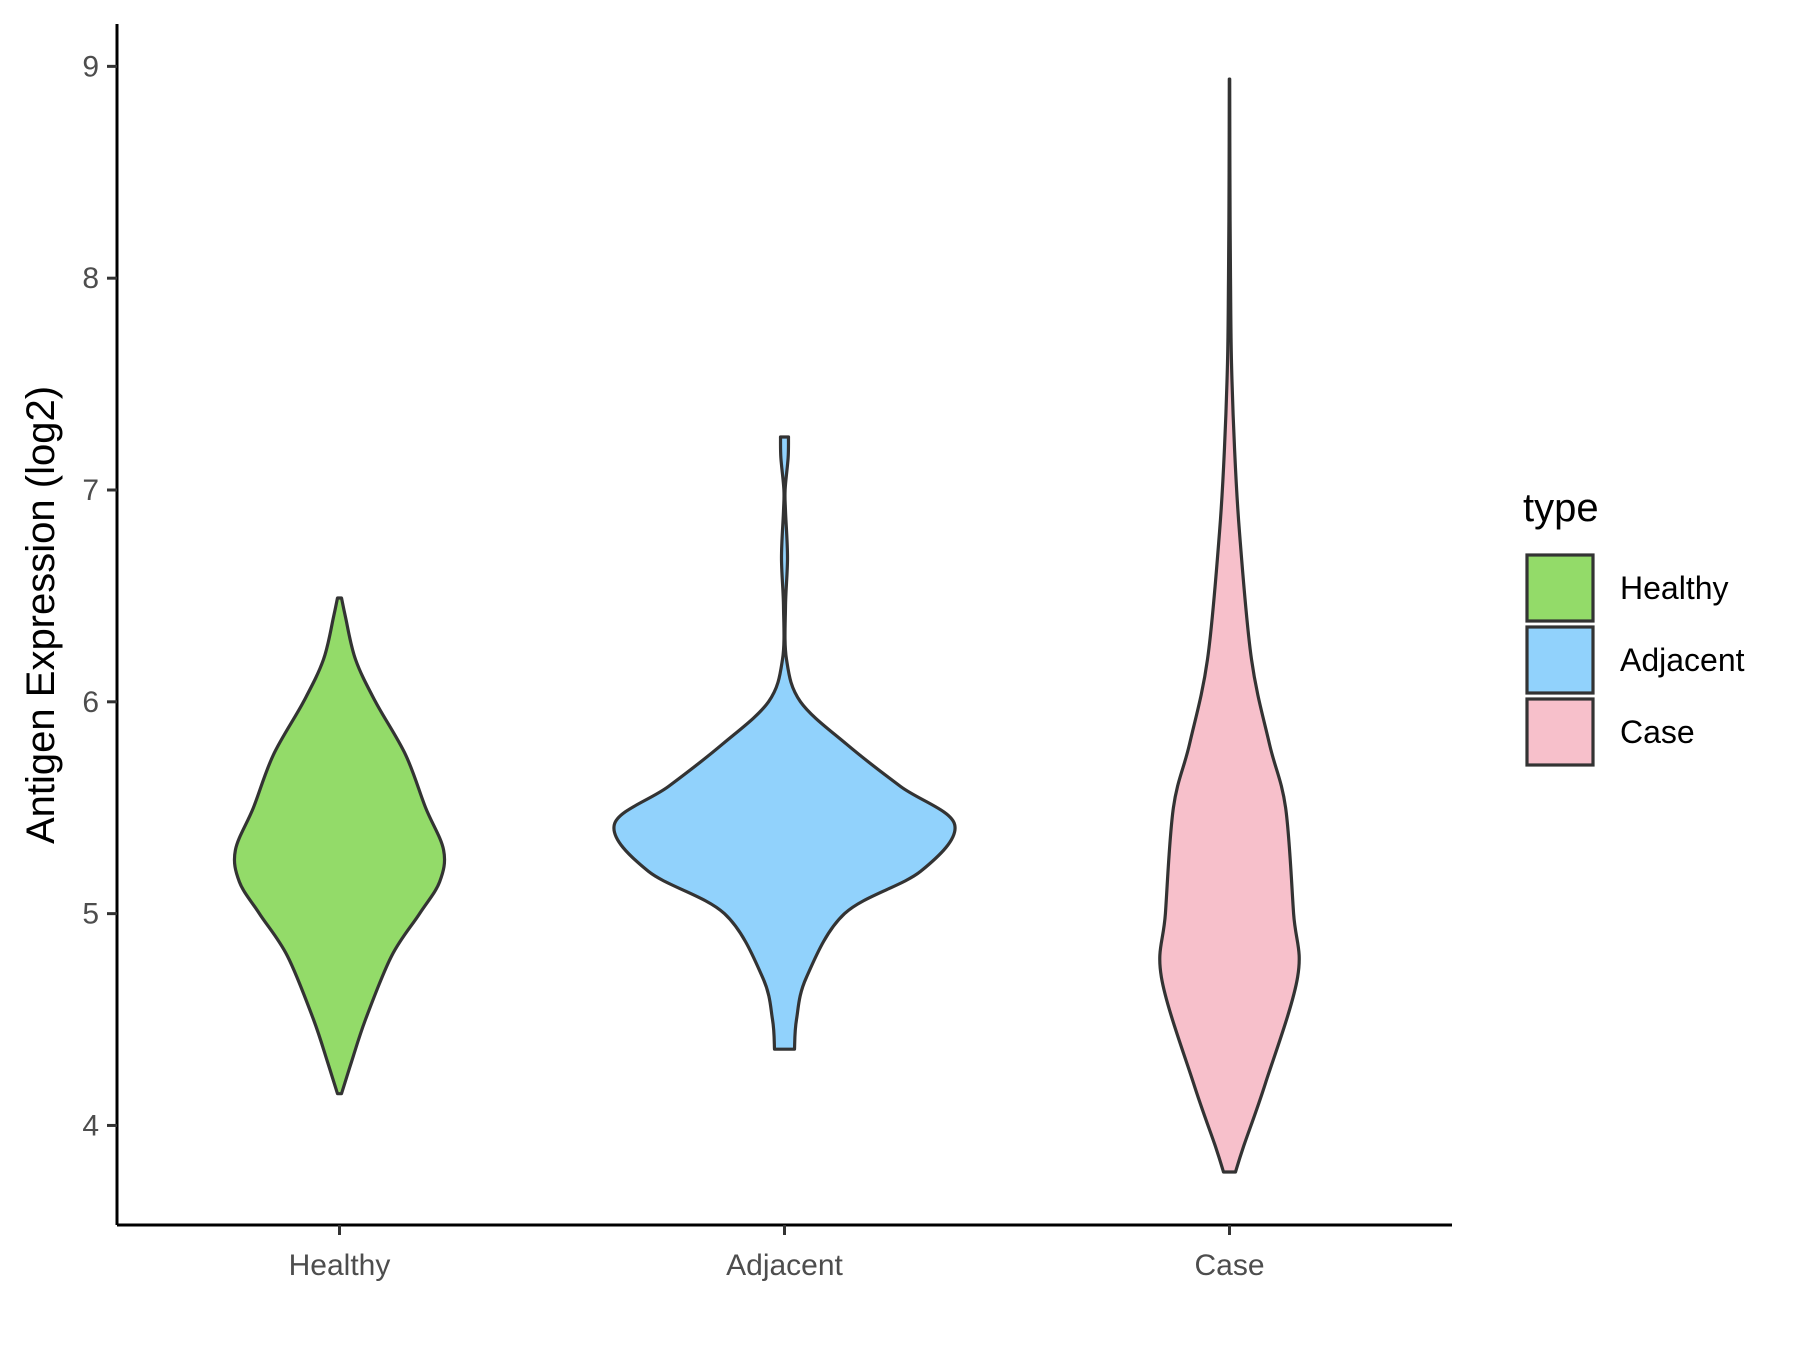  Describe the element at coordinates (1561, 508) in the screenshot. I see `legend-title: type` at that location.